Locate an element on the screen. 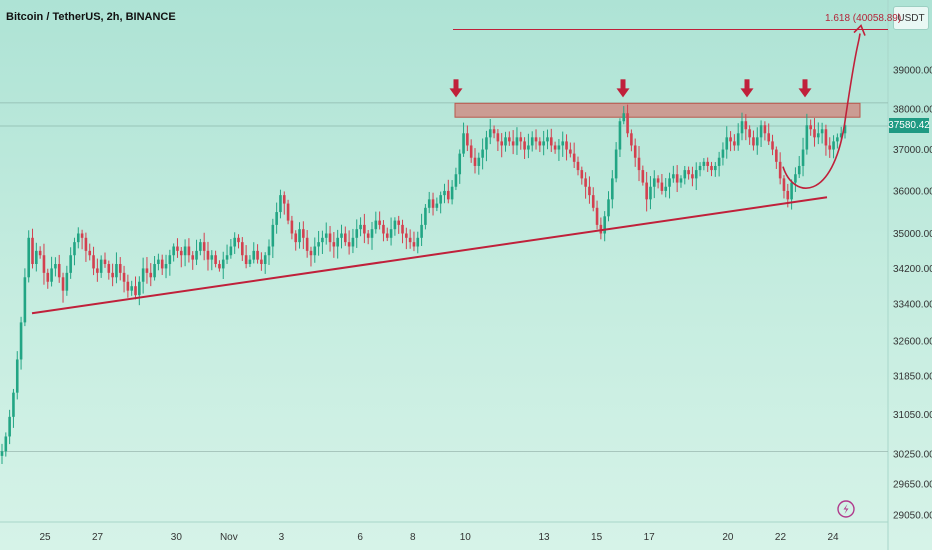  price-tick-label: 34200.00 is located at coordinates (912, 269).